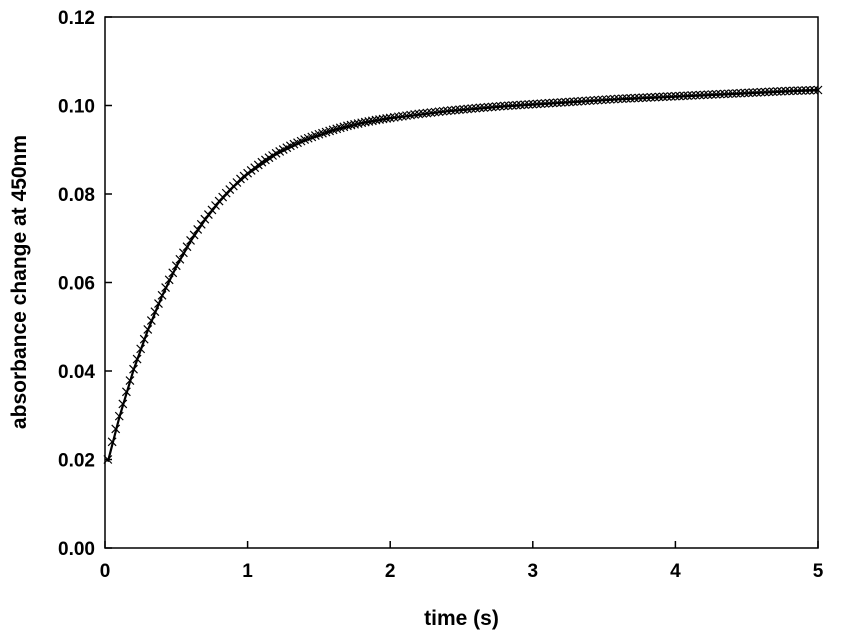 The height and width of the screenshot is (633, 854). I want to click on y-axis: 0.00 0.02 0.04 0.06 0.08 0.10 0.12, so click(85, 284).